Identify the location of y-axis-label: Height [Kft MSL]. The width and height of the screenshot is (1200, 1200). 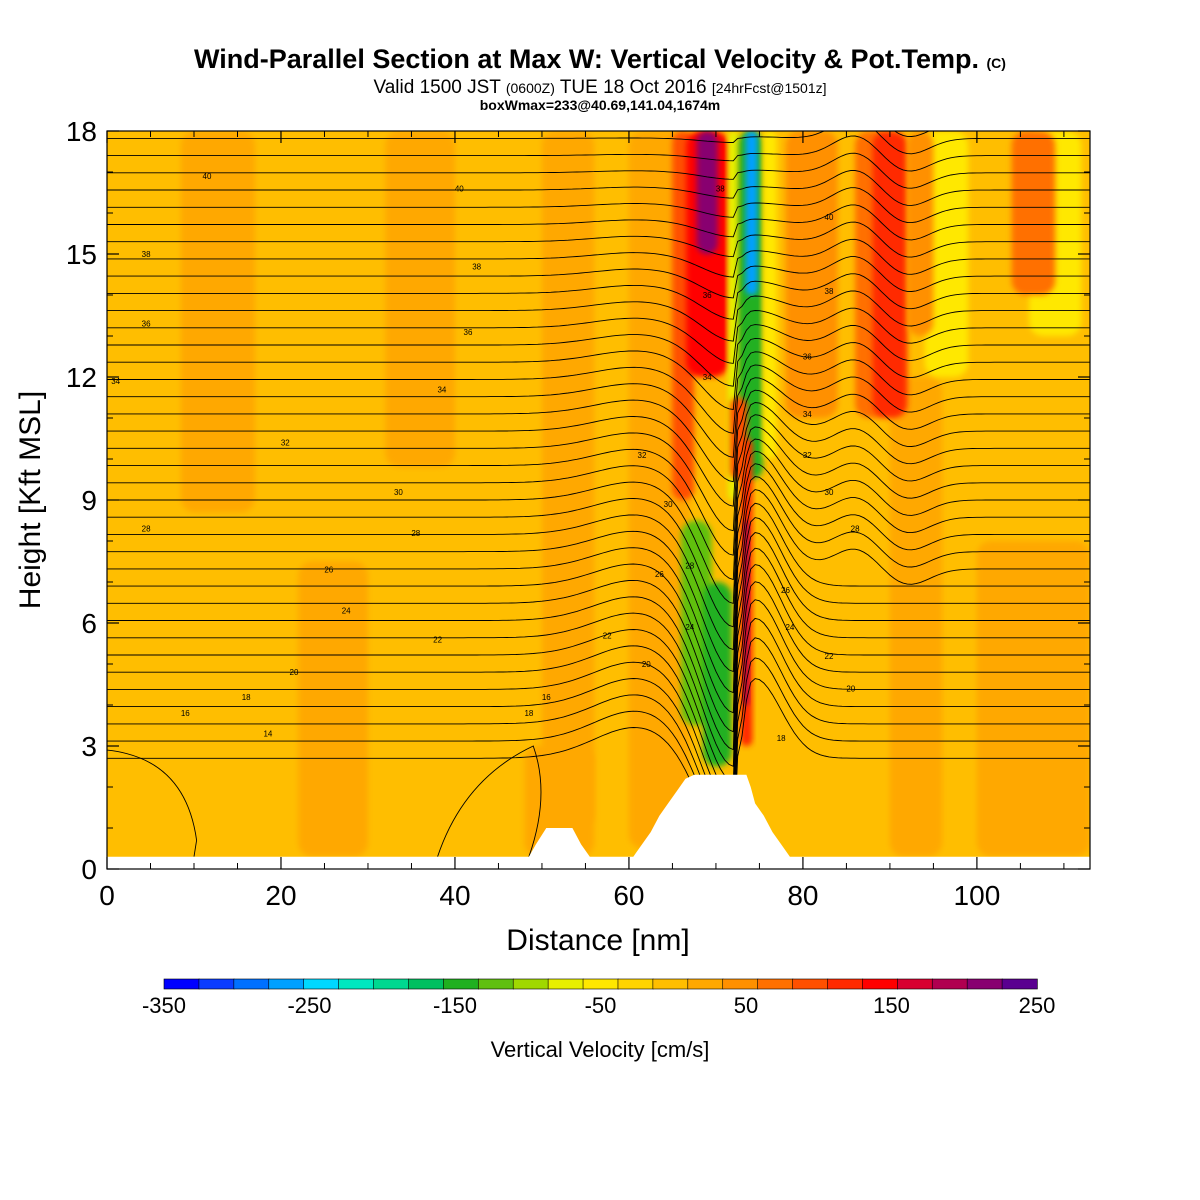
(30, 500).